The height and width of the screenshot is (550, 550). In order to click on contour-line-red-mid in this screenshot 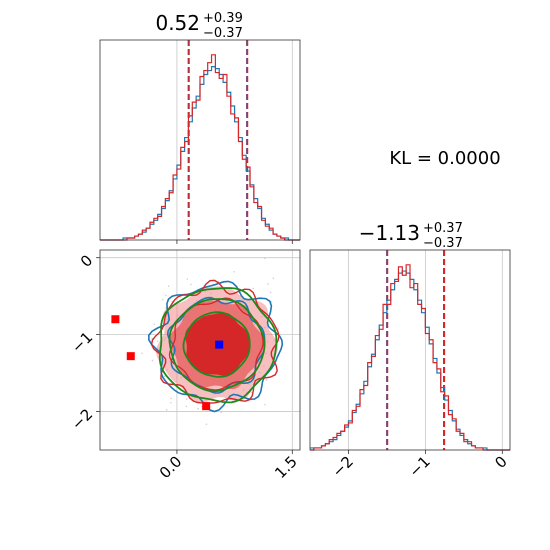, I will do `click(216, 344)`.